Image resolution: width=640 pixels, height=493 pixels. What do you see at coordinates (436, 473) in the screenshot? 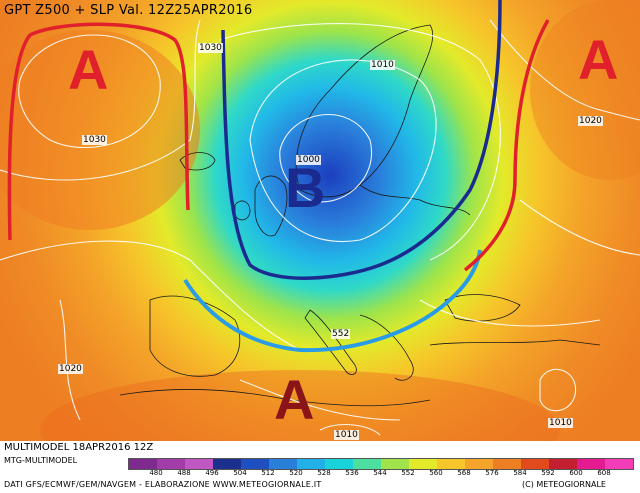
I see `legend-tick-label: 560` at bounding box center [436, 473].